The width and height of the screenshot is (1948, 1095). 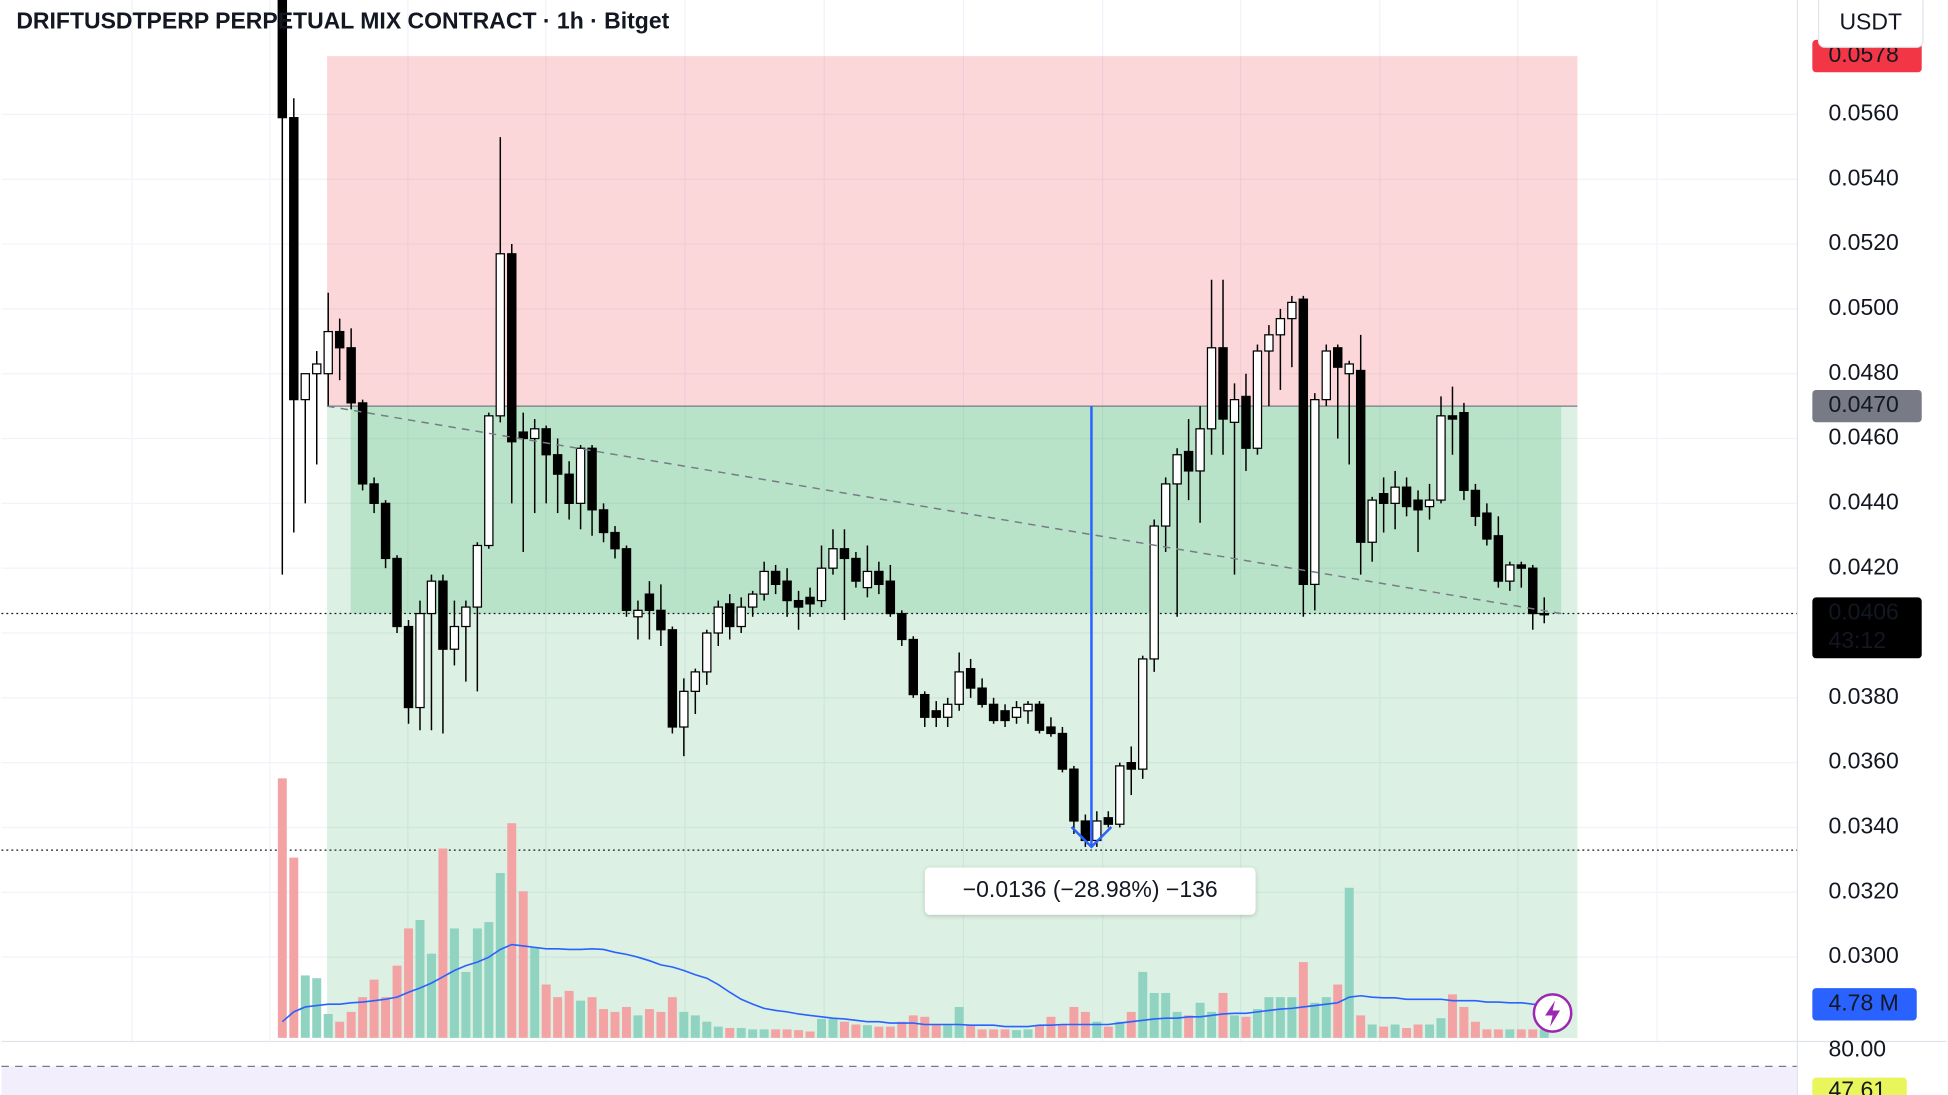 I want to click on rsi-value-label: 47.61, so click(x=1857, y=1085).